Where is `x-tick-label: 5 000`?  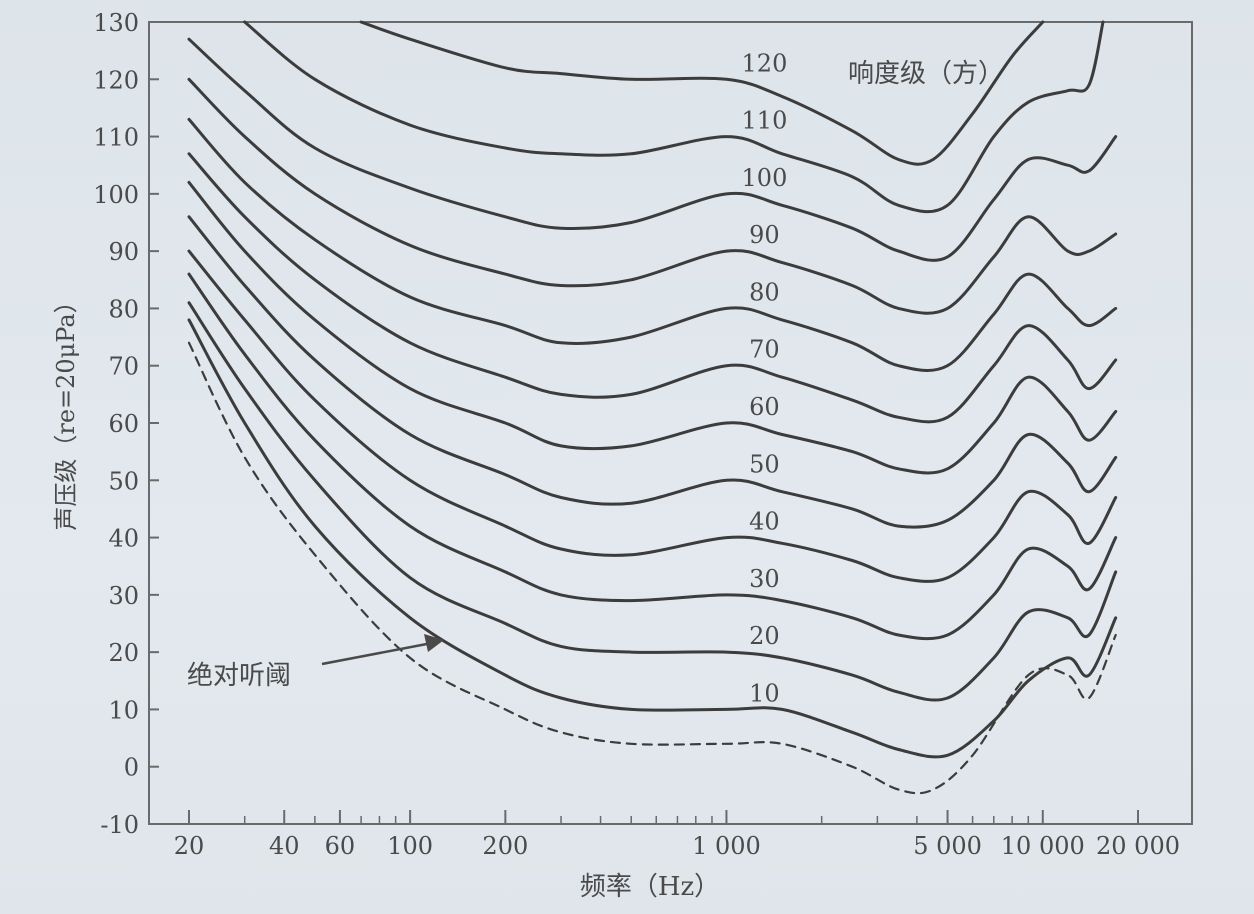 x-tick-label: 5 000 is located at coordinates (947, 846).